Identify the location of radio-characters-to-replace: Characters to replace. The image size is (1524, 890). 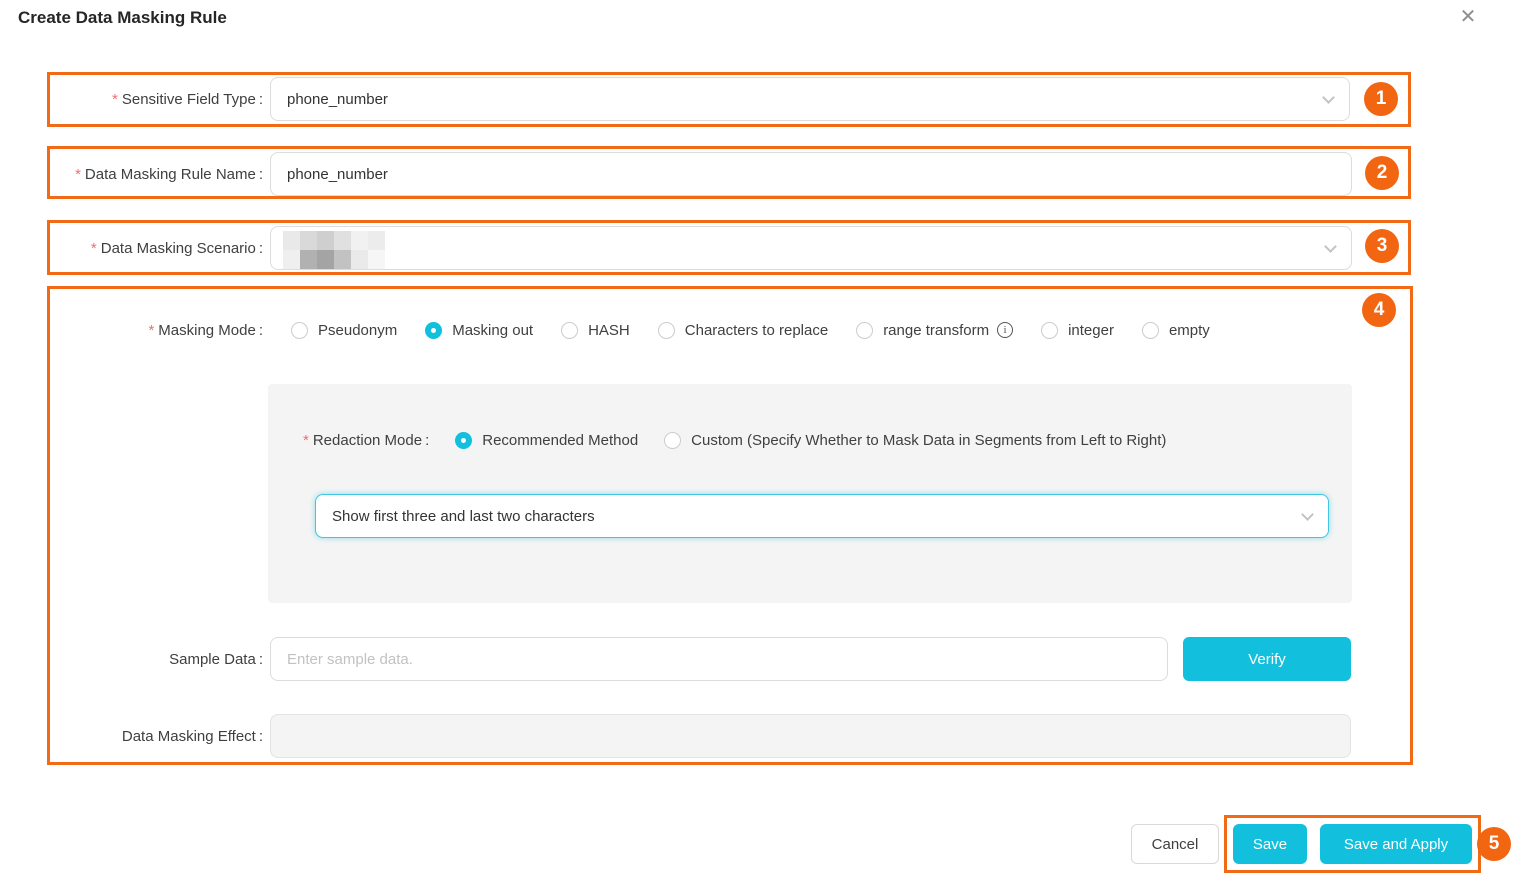
(742, 330).